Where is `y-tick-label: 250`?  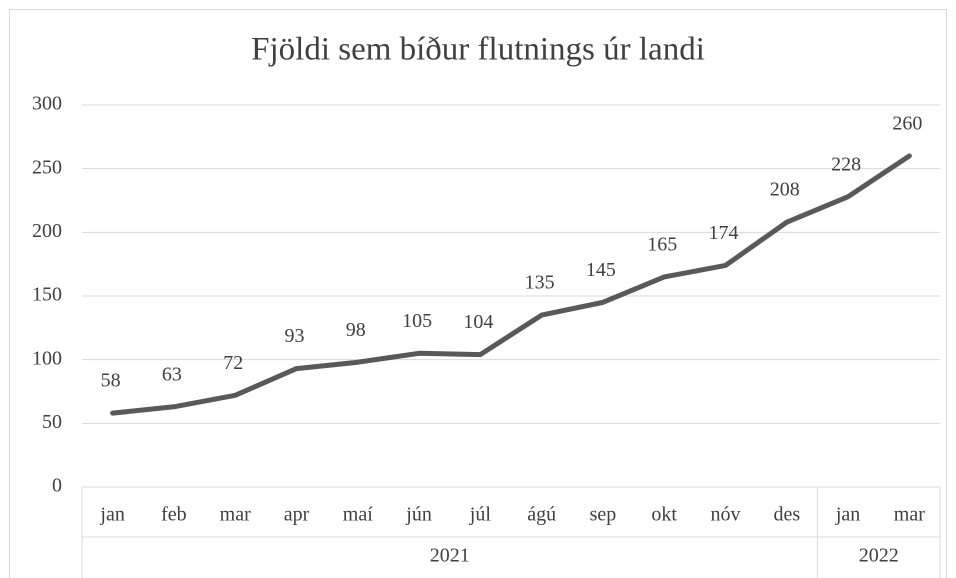 y-tick-label: 250 is located at coordinates (47, 167).